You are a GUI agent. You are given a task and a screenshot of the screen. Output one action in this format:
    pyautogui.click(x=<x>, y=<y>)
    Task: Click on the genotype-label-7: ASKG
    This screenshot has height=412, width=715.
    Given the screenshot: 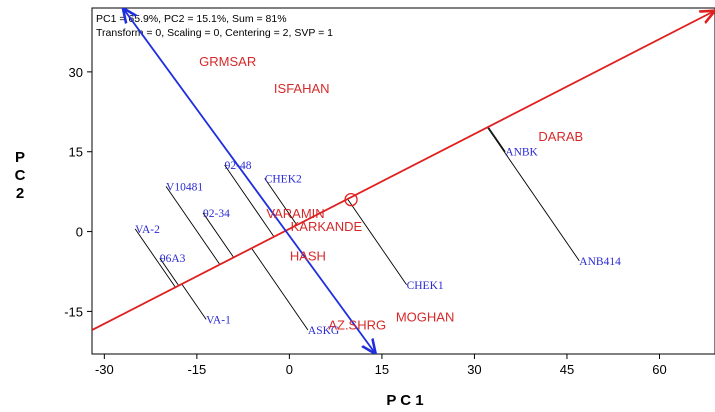 What is the action you would take?
    pyautogui.click(x=323, y=331)
    